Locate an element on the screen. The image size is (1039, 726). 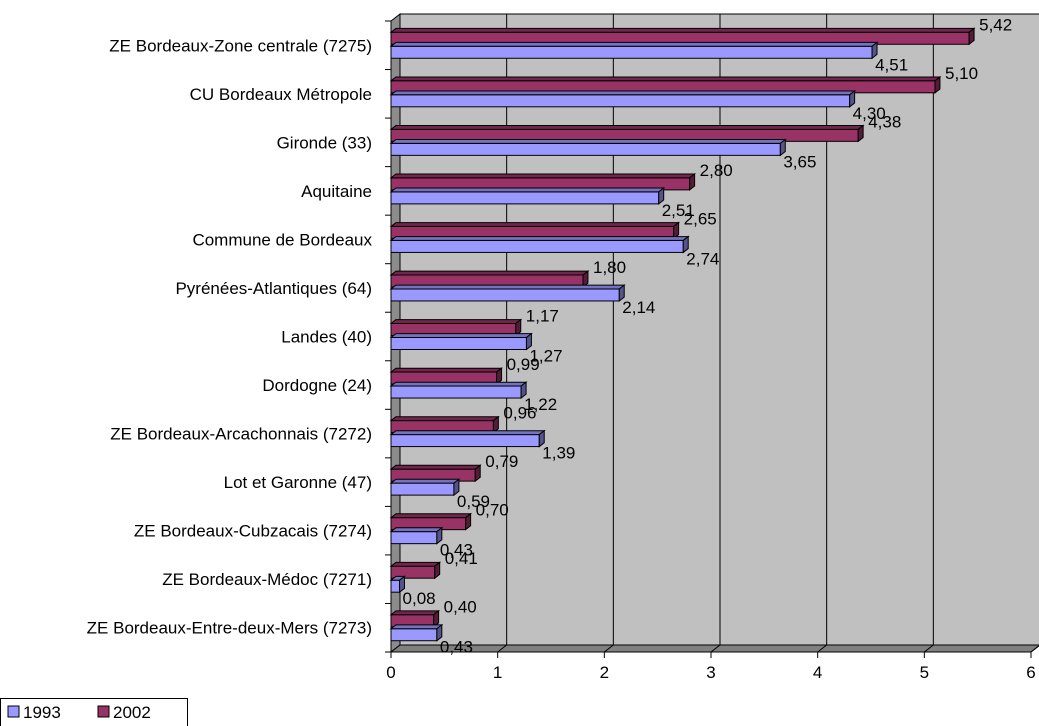
category-label: ZE Bordeaux-Entre-deux-Mers (7273) is located at coordinates (229, 628).